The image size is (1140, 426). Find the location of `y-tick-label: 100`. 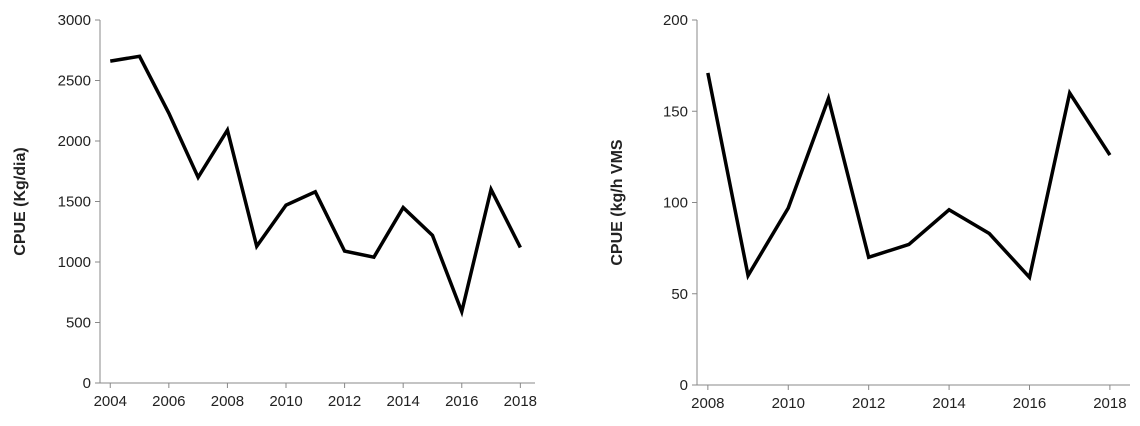

y-tick-label: 100 is located at coordinates (675, 203).